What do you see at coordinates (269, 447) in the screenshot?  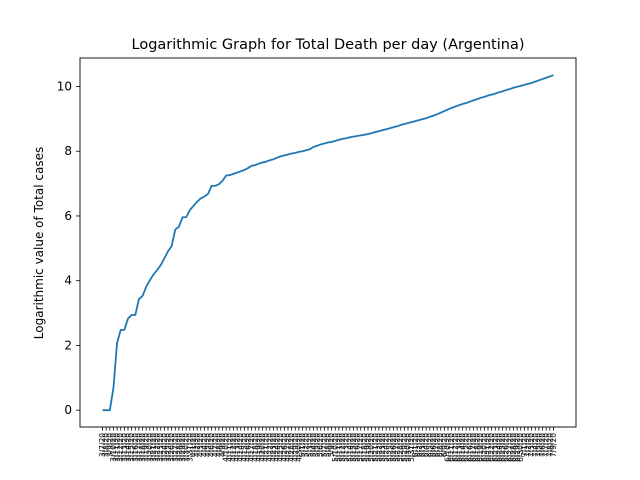 I see `x-tick-label: 4/22/20` at bounding box center [269, 447].